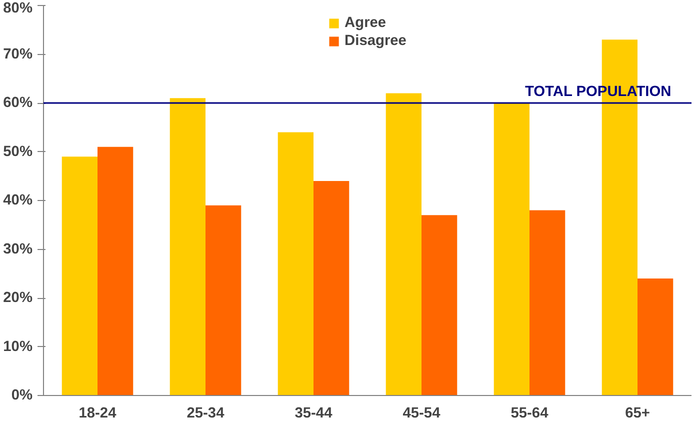 This screenshot has width=696, height=444. What do you see at coordinates (530, 414) in the screenshot?
I see `x-tick-label: 55-64` at bounding box center [530, 414].